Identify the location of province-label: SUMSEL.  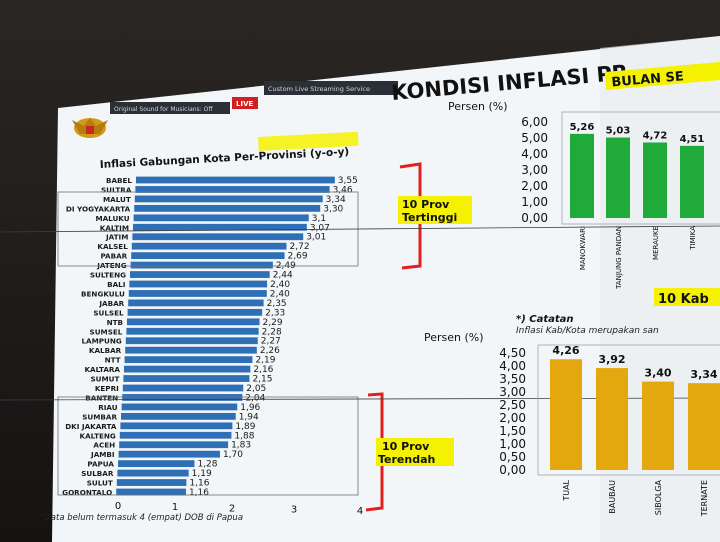
(106, 331).